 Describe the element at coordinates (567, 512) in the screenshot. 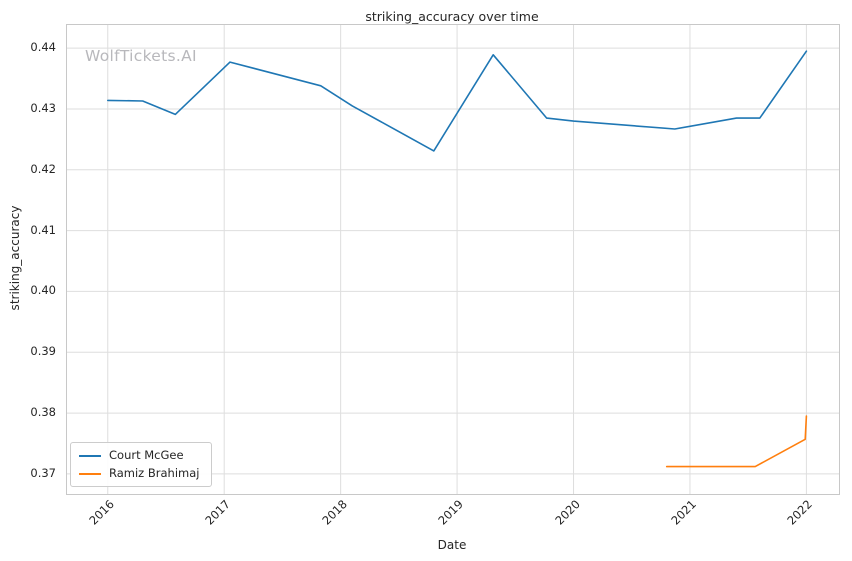

I see `x-tick-label: 2020` at that location.